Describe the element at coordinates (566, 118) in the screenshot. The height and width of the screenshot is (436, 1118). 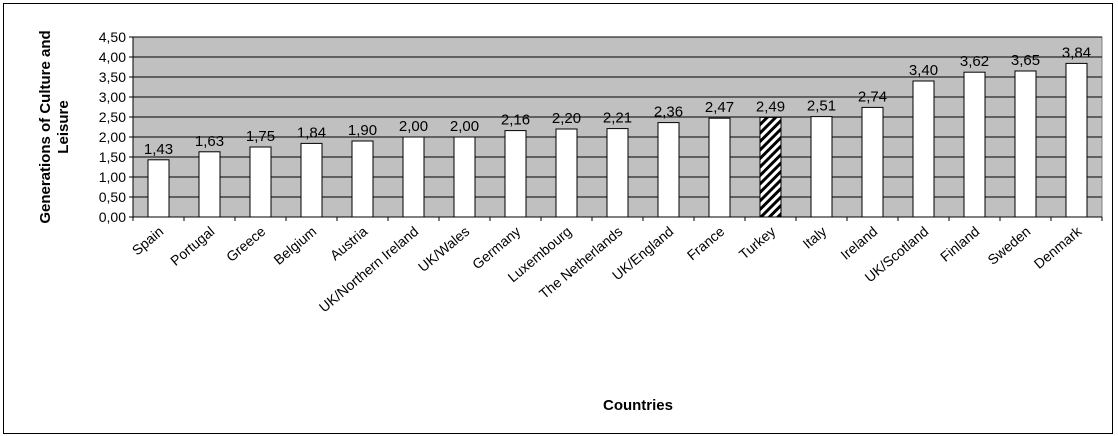
I see `data-label: 2,20` at that location.